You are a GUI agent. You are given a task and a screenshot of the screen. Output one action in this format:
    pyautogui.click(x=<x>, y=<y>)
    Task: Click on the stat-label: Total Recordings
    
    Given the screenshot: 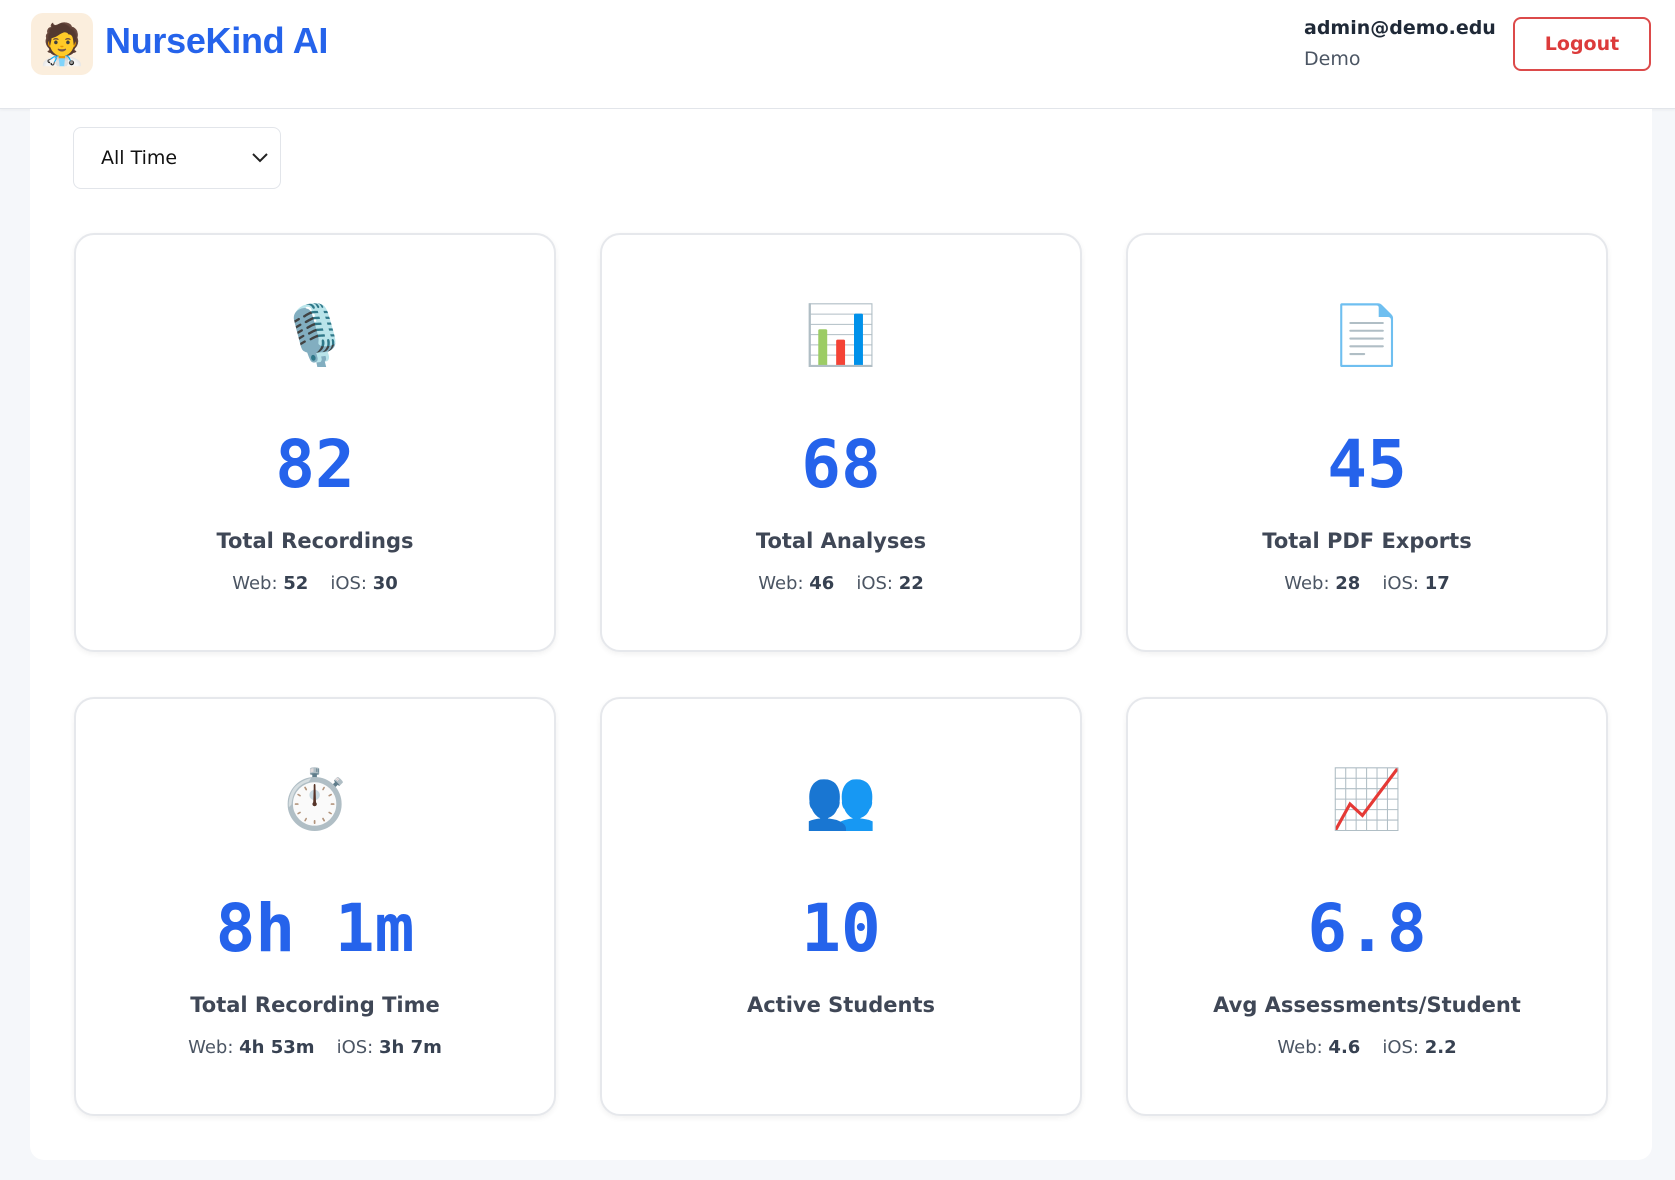 What is the action you would take?
    pyautogui.click(x=315, y=541)
    